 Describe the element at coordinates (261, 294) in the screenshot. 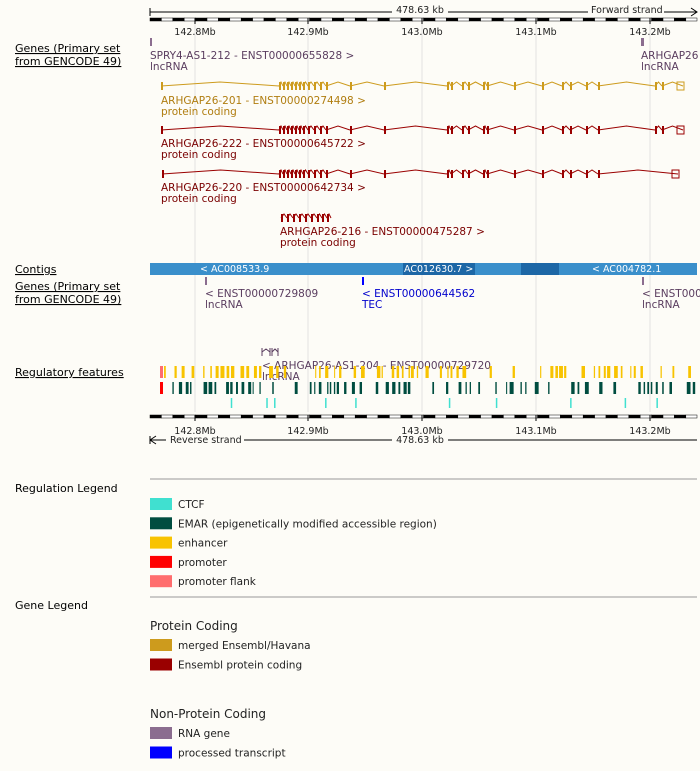

I see `gene-label: < ENST00000729809` at that location.